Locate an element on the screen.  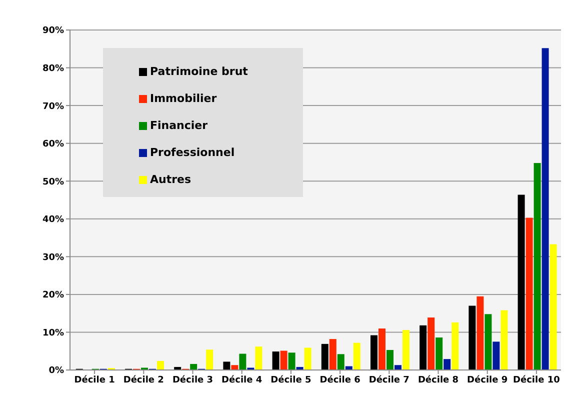
y-tick-label: 0% is located at coordinates (56, 371).